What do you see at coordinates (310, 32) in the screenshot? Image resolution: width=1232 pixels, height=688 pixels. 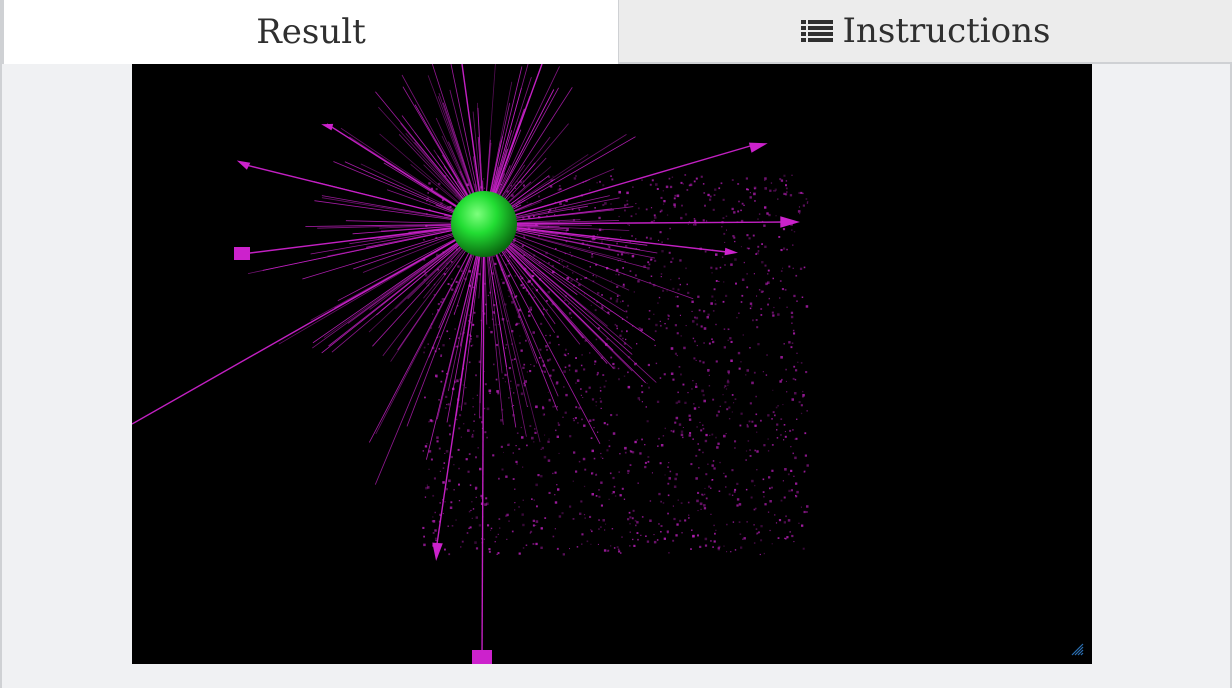 I see `tab-result: Result` at bounding box center [310, 32].